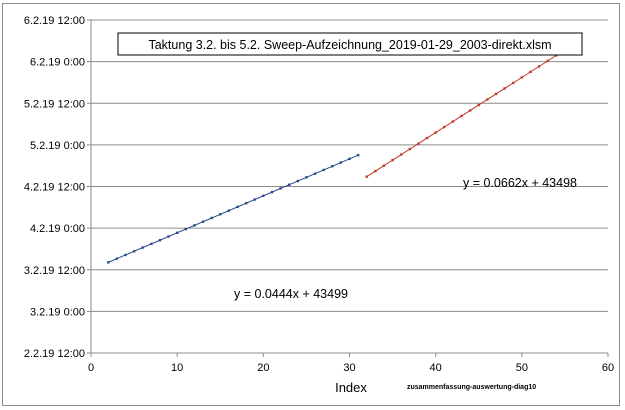 The height and width of the screenshot is (410, 625). I want to click on x-tick-label: 50, so click(522, 368).